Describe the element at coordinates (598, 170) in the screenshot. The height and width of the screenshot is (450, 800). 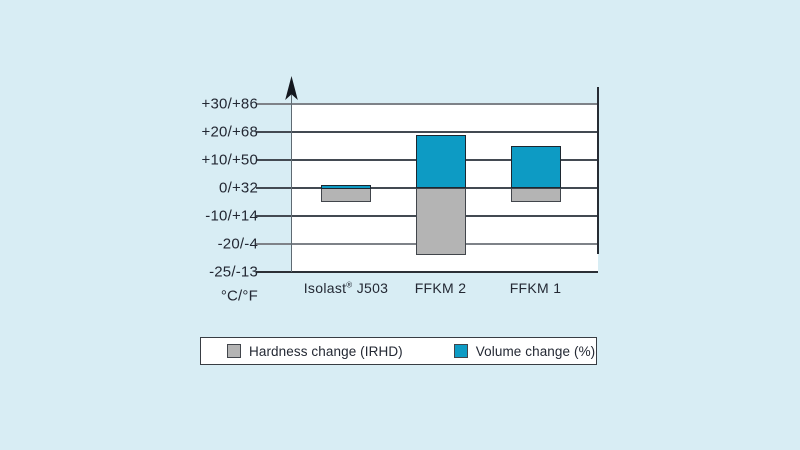
I see `plot-right-border` at that location.